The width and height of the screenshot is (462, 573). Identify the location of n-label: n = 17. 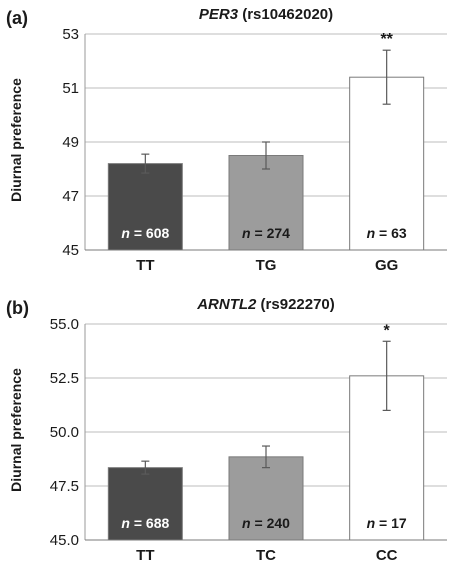
(387, 523).